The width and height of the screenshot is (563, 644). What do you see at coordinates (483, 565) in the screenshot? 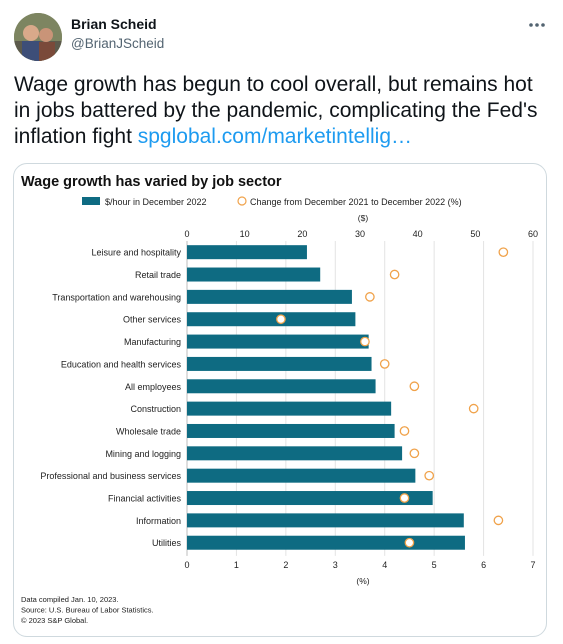
I see `bottom-axis-tick-label: 6` at bounding box center [483, 565].